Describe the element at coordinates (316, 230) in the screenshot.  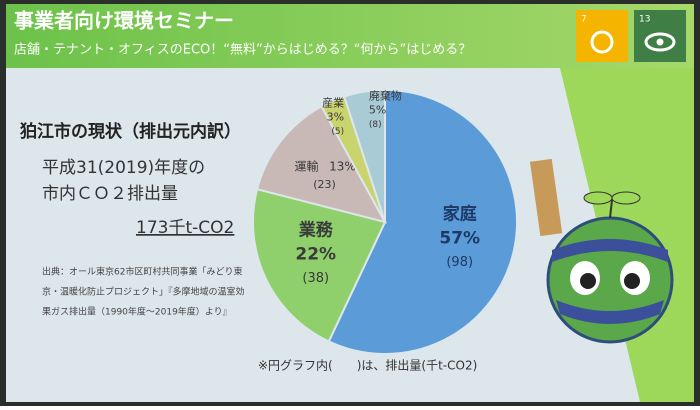
I see `slice-name: 業務` at that location.